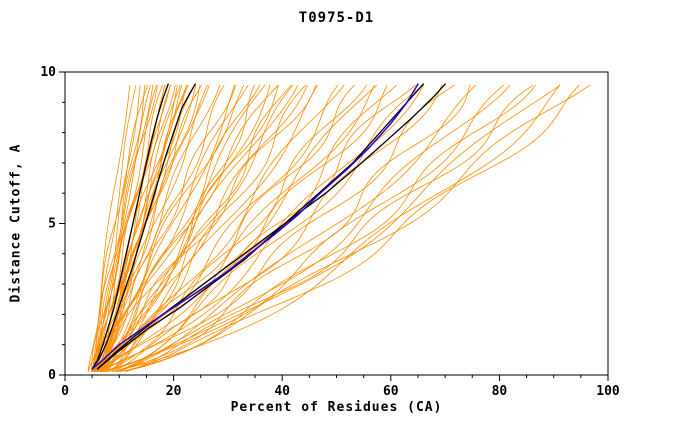  Describe the element at coordinates (48, 72) in the screenshot. I see `y-tick-label: 10` at that location.